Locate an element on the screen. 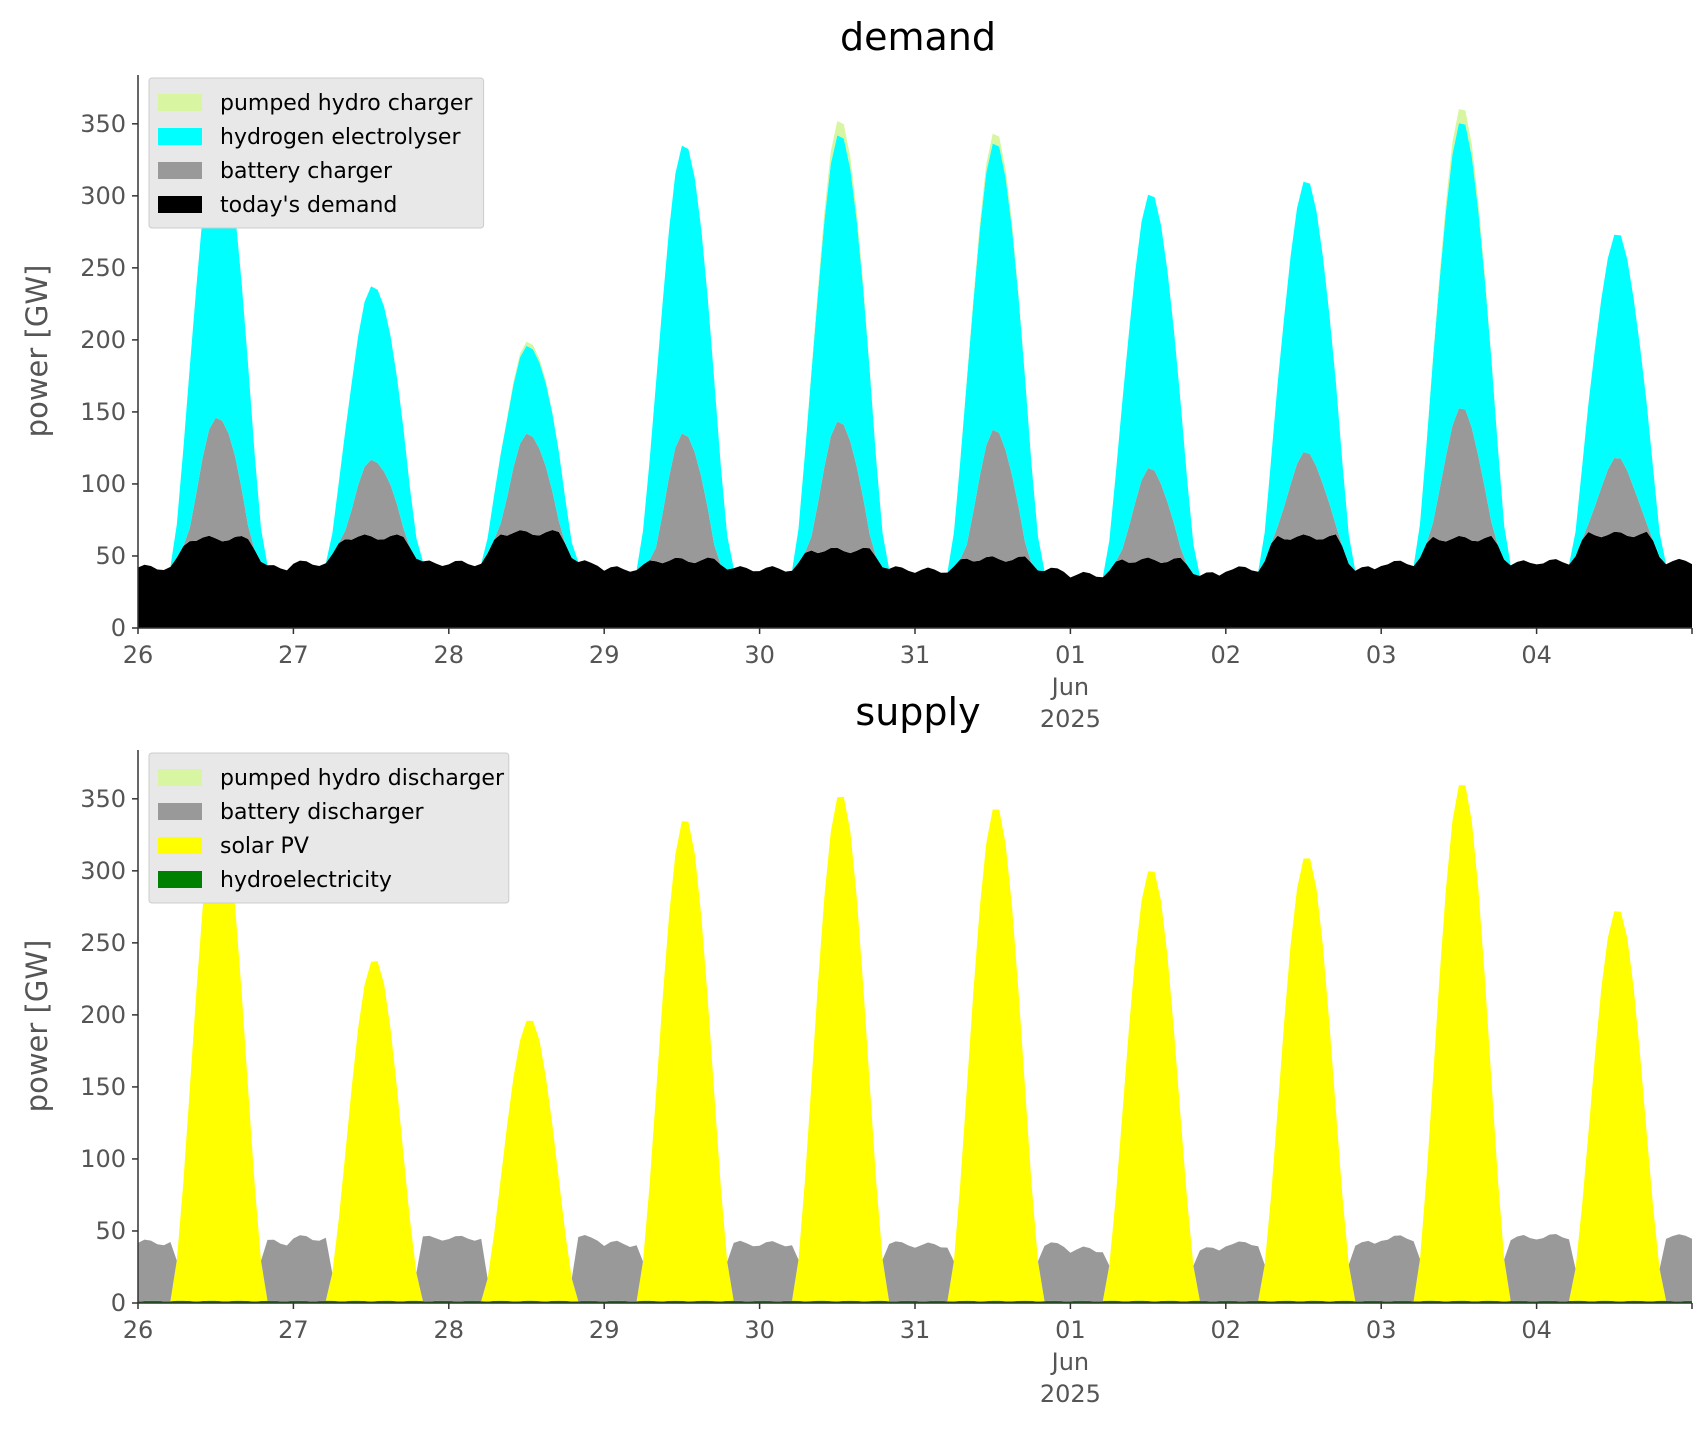 Image resolution: width=1706 pixels, height=1435 pixels. legend-label: hydrogen electrolyser is located at coordinates (340, 137).